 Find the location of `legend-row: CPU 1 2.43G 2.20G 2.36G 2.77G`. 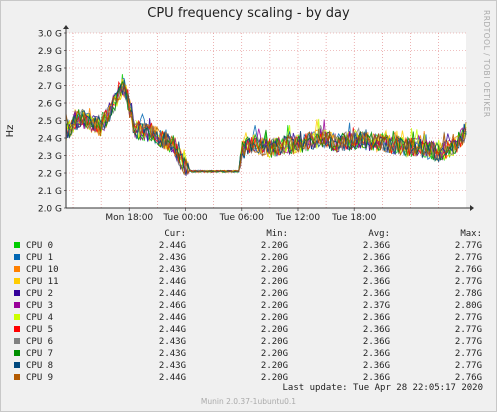

legend-row: CPU 1 2.43G 2.20G 2.36G 2.77G is located at coordinates (252, 258).